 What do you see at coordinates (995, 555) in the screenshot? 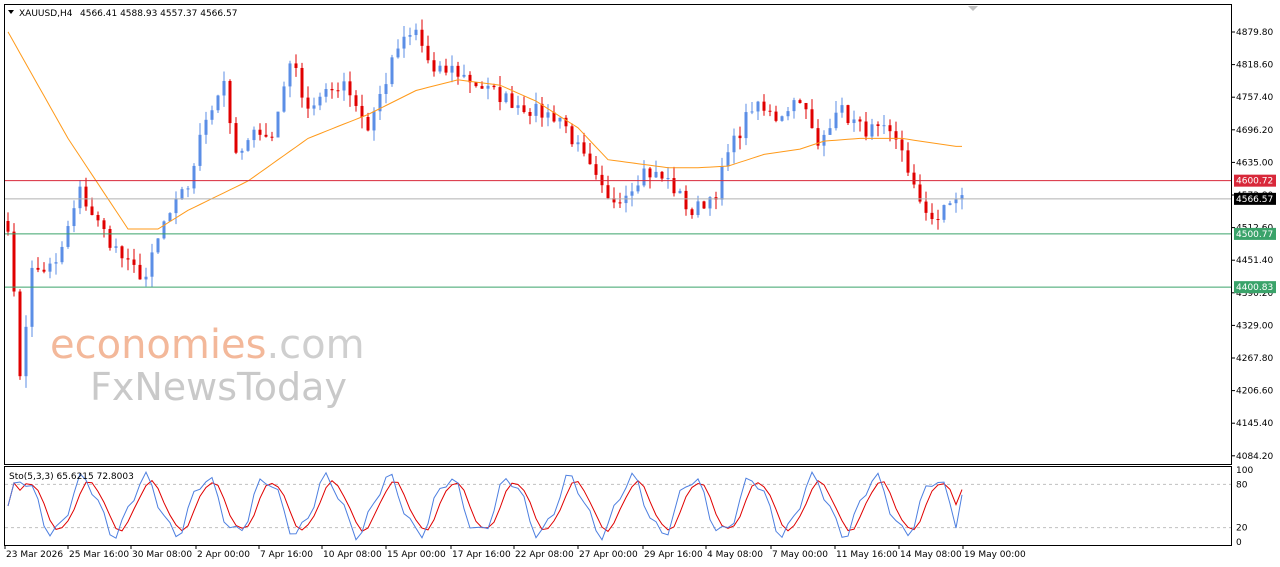
I see `x-tick-label: 19 May 00:00` at bounding box center [995, 555].